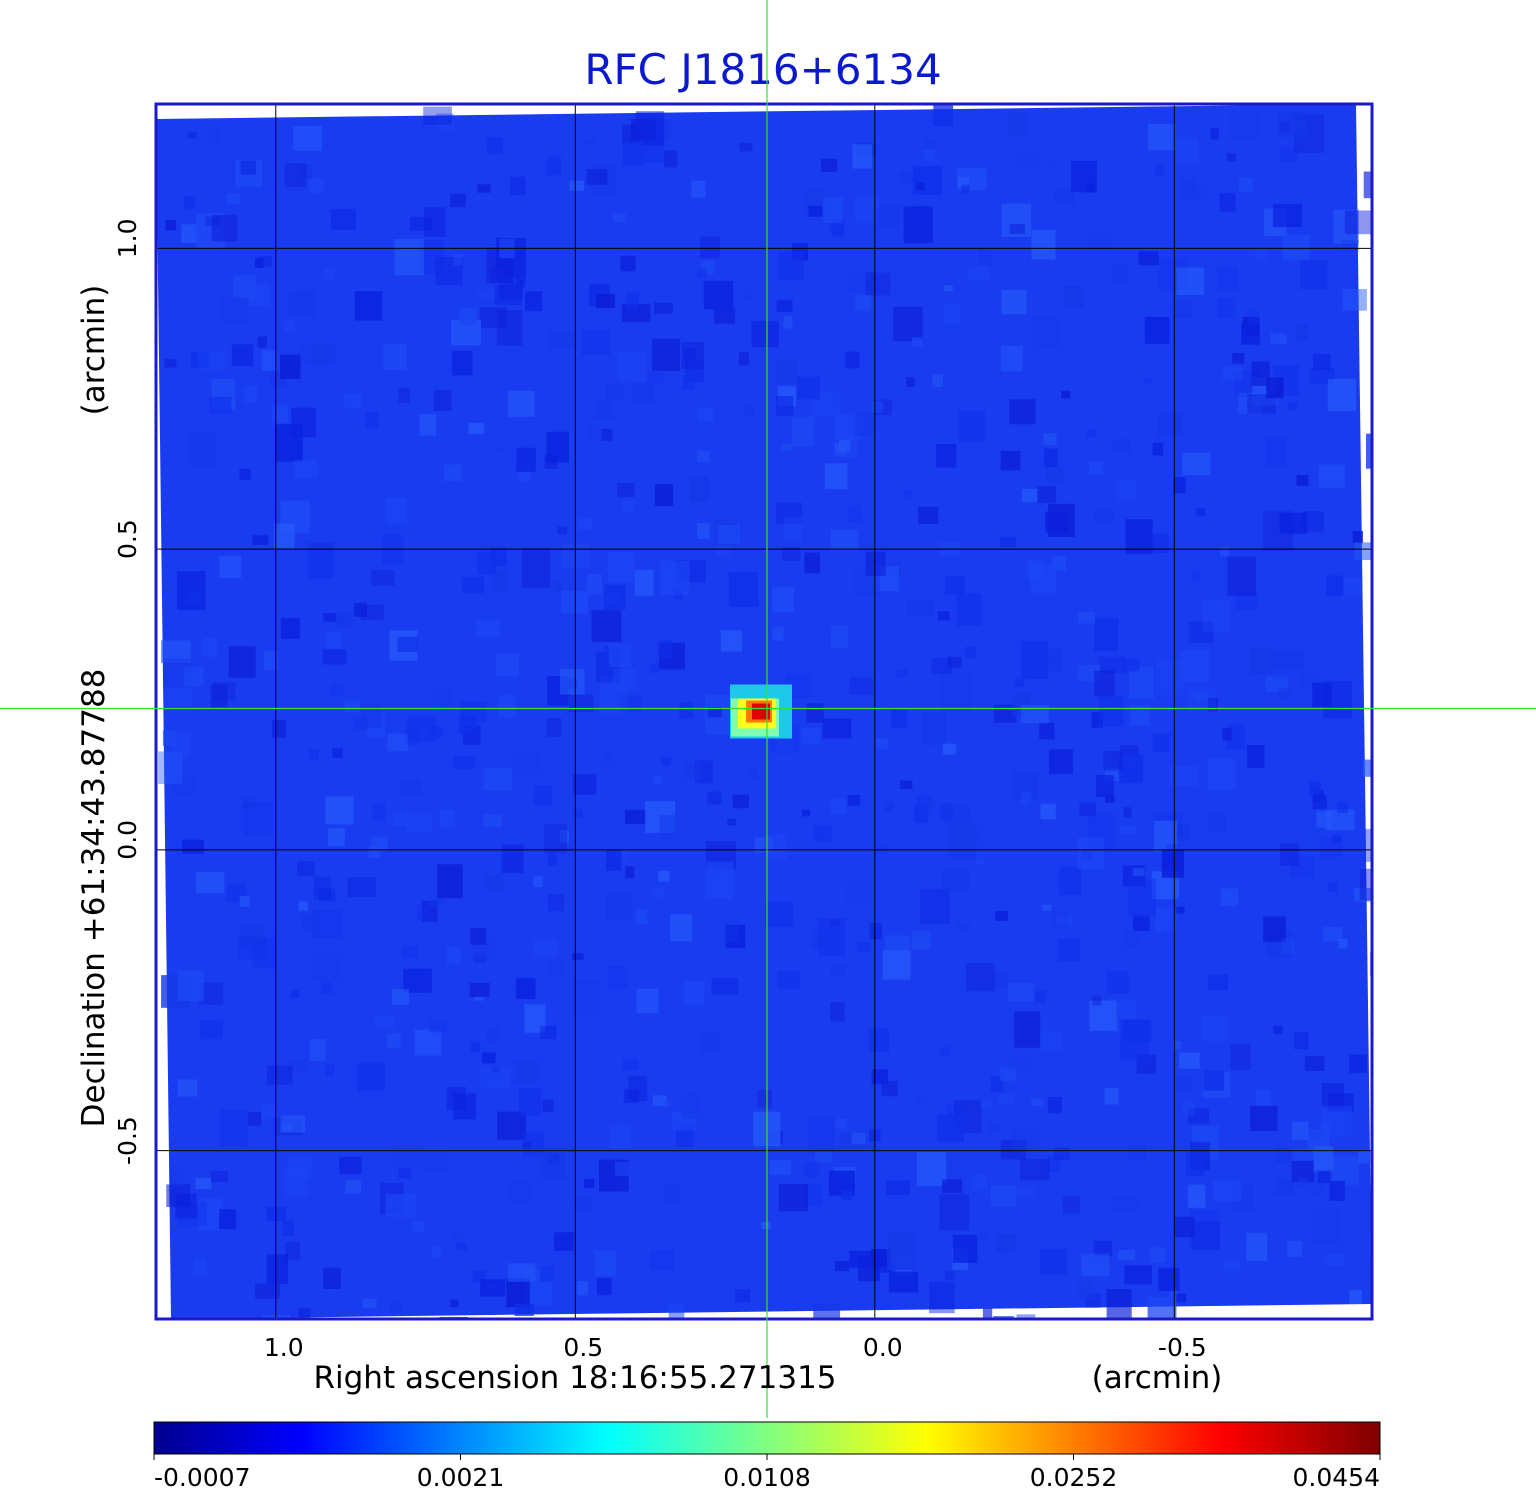 The image size is (1536, 1511). What do you see at coordinates (574, 1378) in the screenshot?
I see `x-axis-label: Right ascension 18:16:55.271315` at bounding box center [574, 1378].